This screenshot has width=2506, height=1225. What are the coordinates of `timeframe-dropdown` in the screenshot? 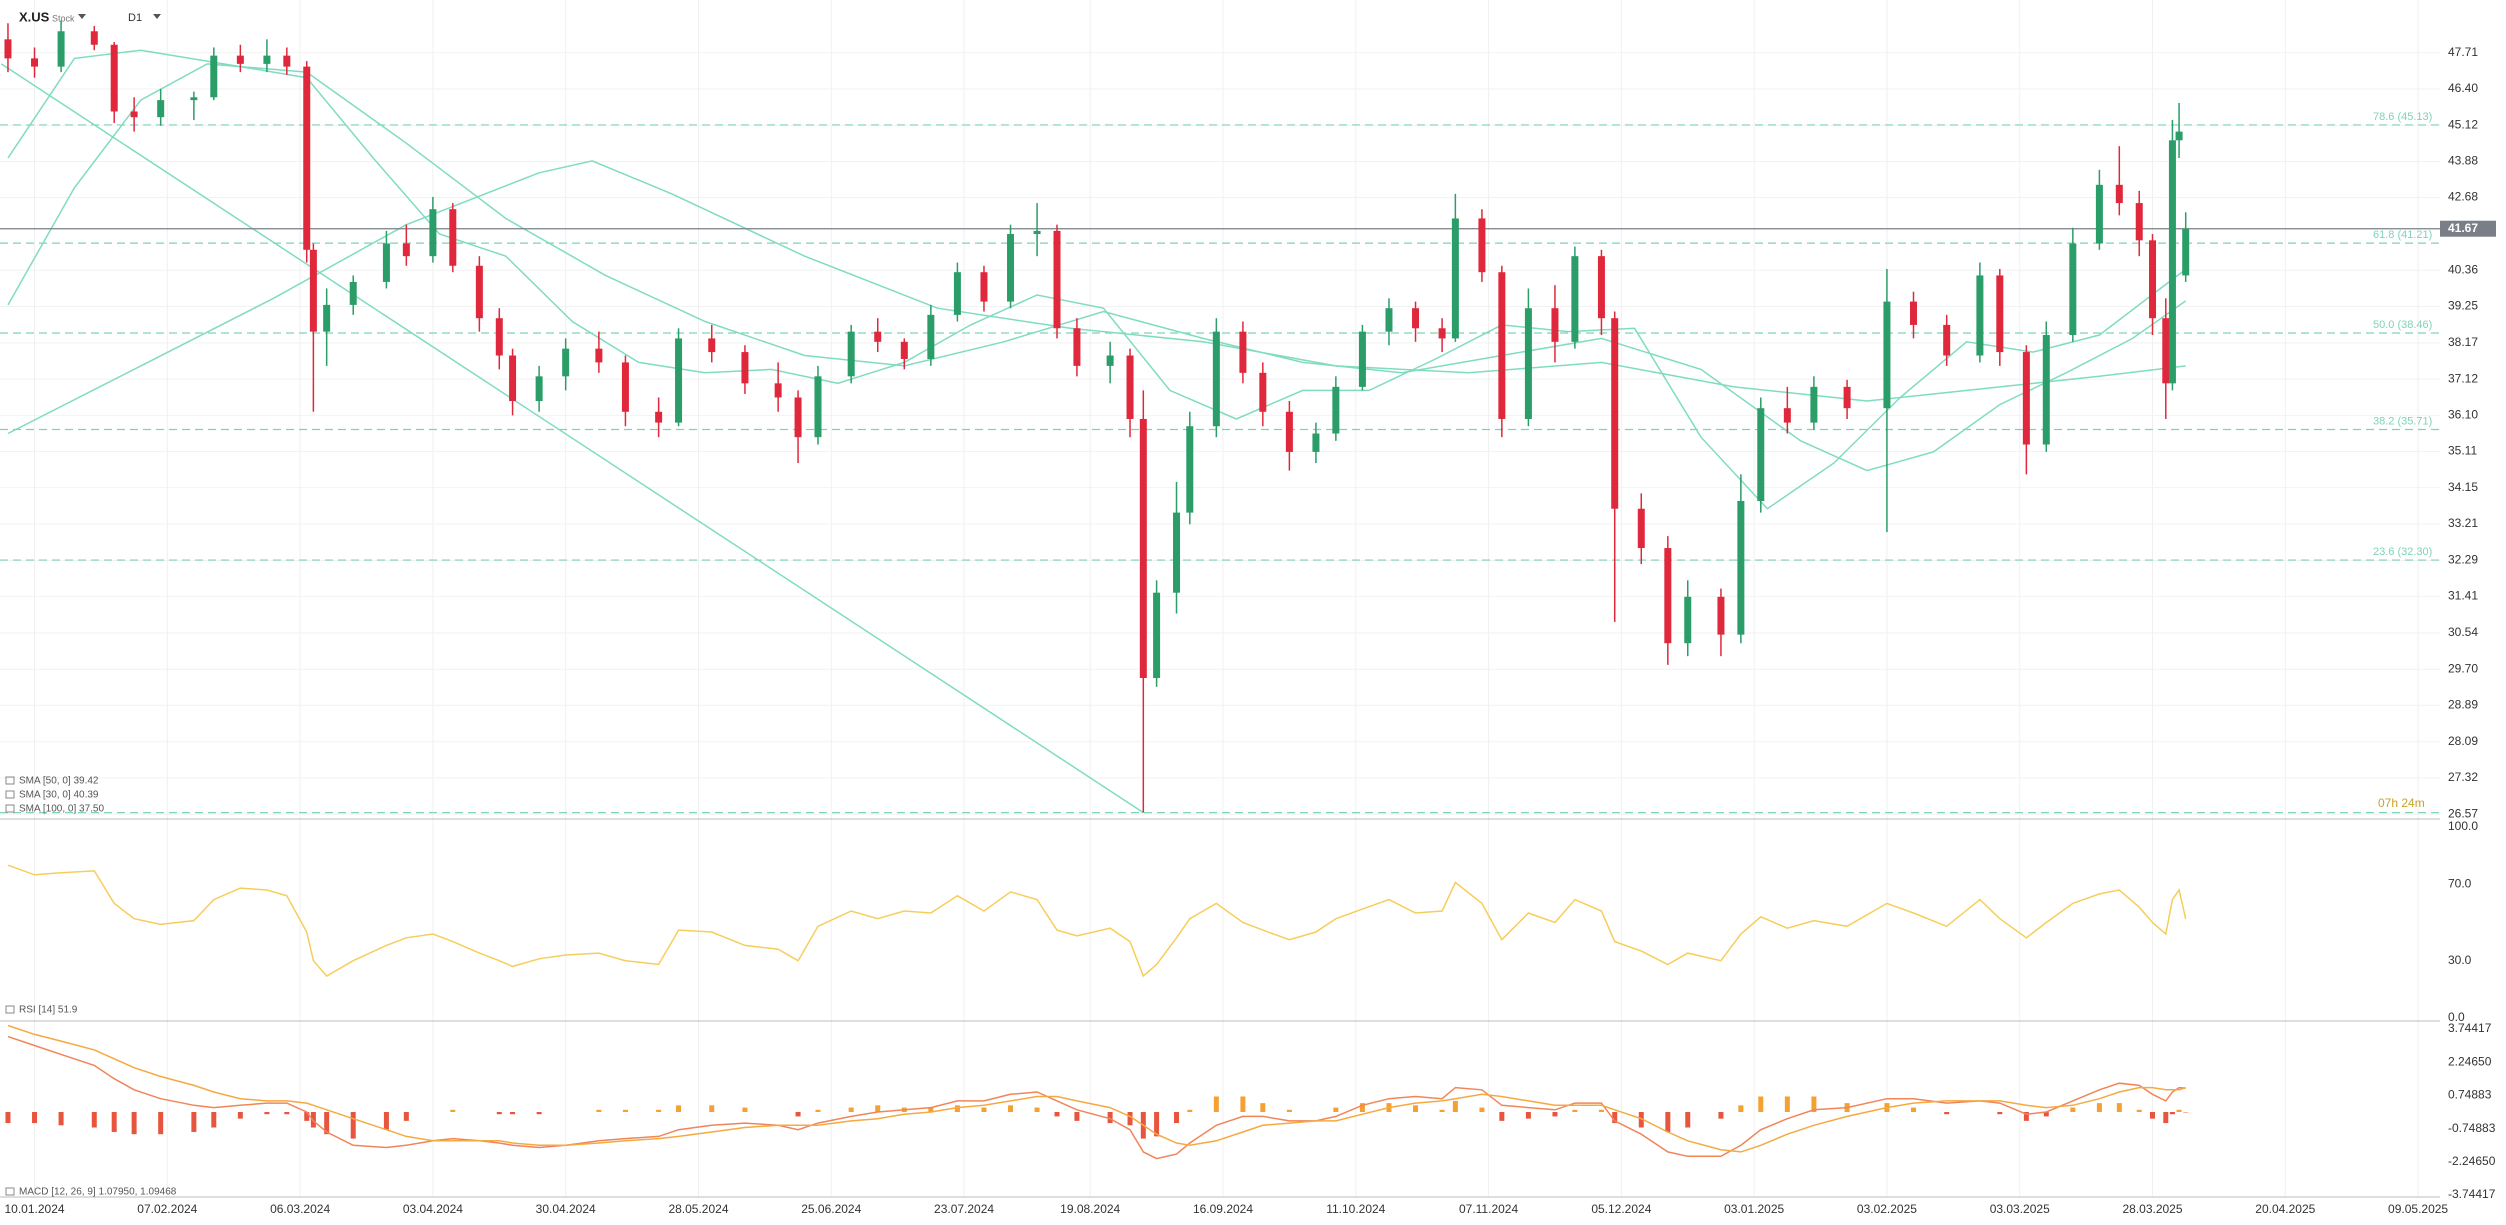 It's located at (157, 16).